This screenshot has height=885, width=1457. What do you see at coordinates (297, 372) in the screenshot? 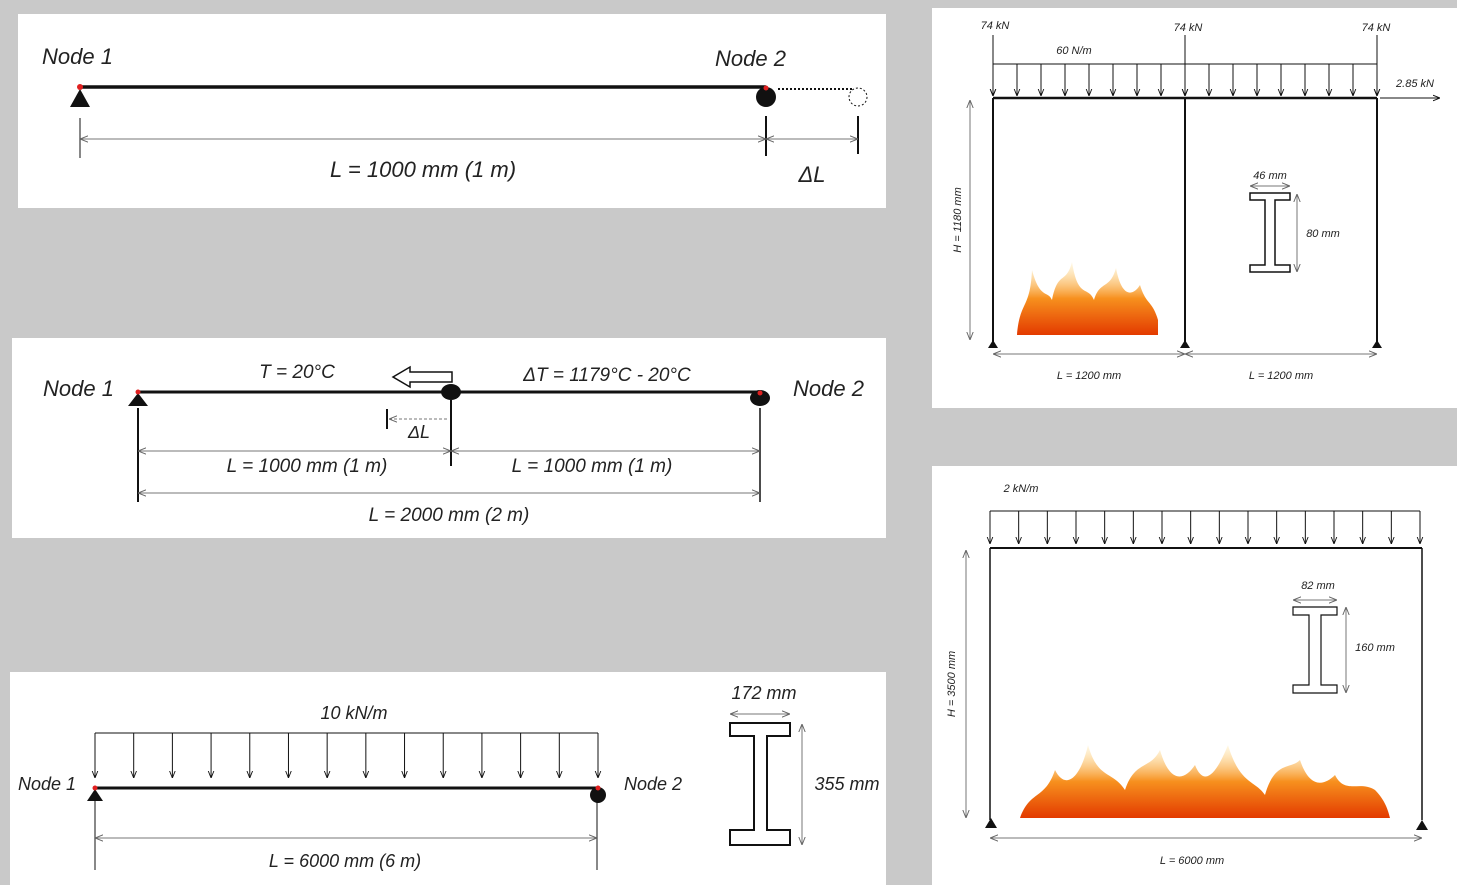
I see `temperature-label: T = 20°C` at bounding box center [297, 372].